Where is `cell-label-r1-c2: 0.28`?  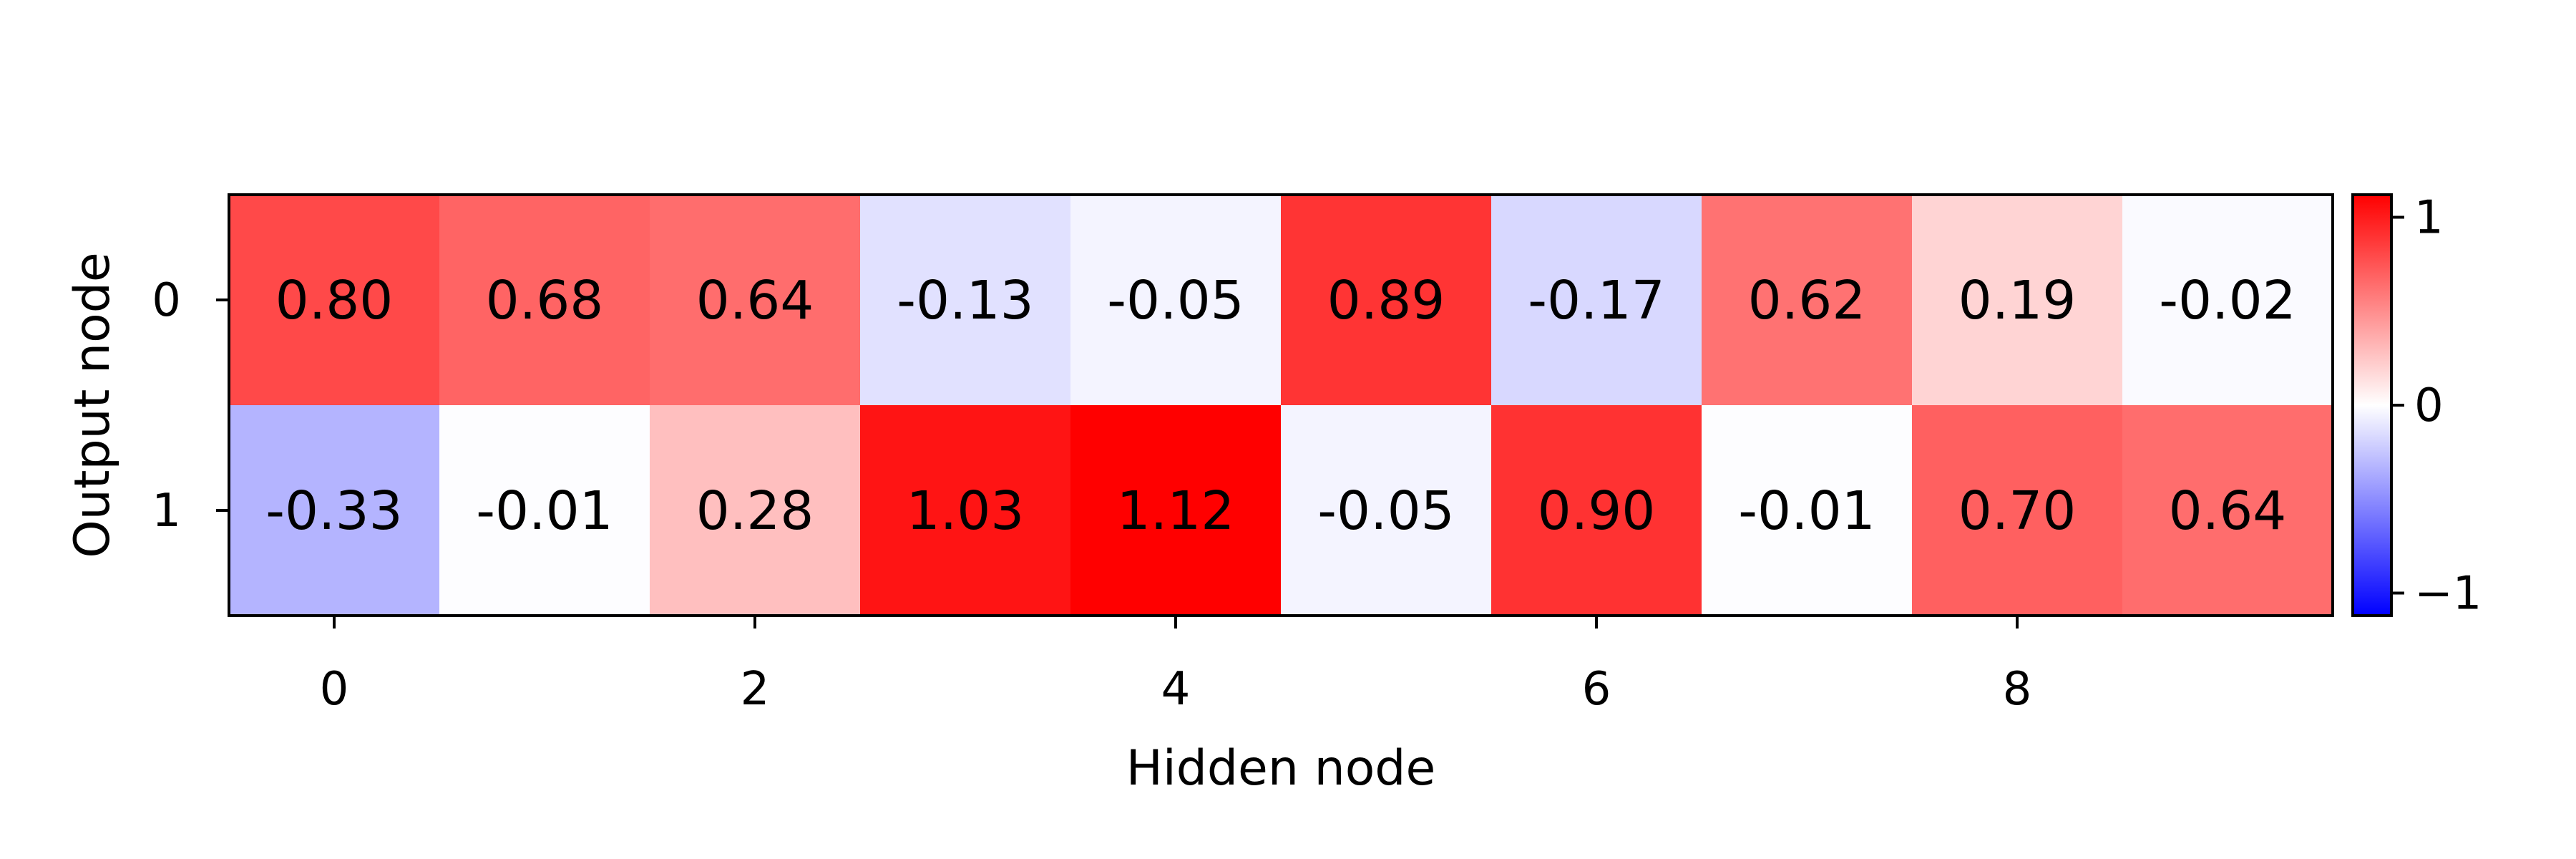
cell-label-r1-c2: 0.28 is located at coordinates (755, 511).